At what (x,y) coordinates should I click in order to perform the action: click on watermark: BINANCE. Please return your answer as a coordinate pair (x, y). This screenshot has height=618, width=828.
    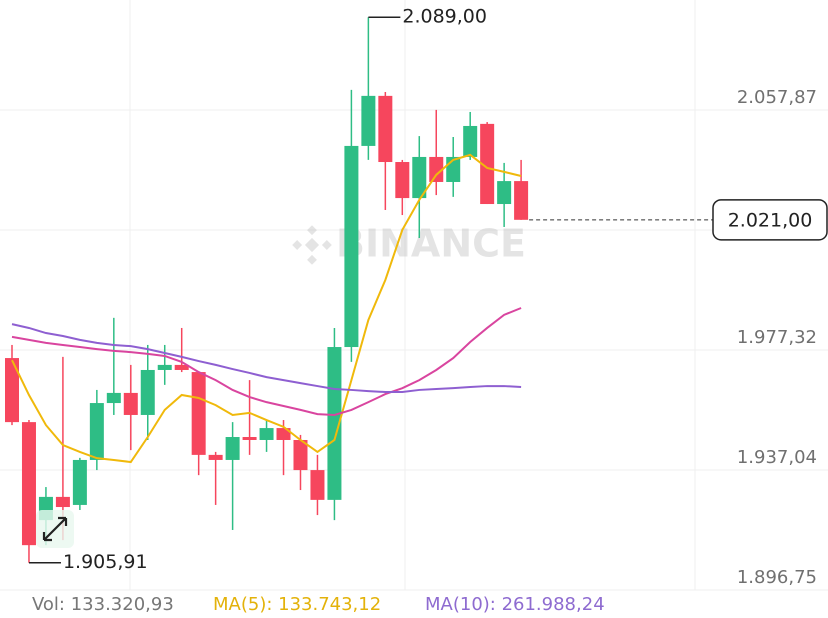
    Looking at the image, I should click on (409, 244).